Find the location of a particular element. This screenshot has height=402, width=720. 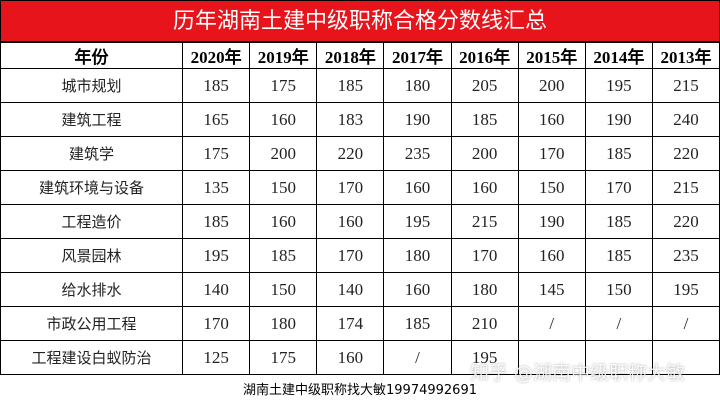

row-label: 城市规划 is located at coordinates (91, 85).